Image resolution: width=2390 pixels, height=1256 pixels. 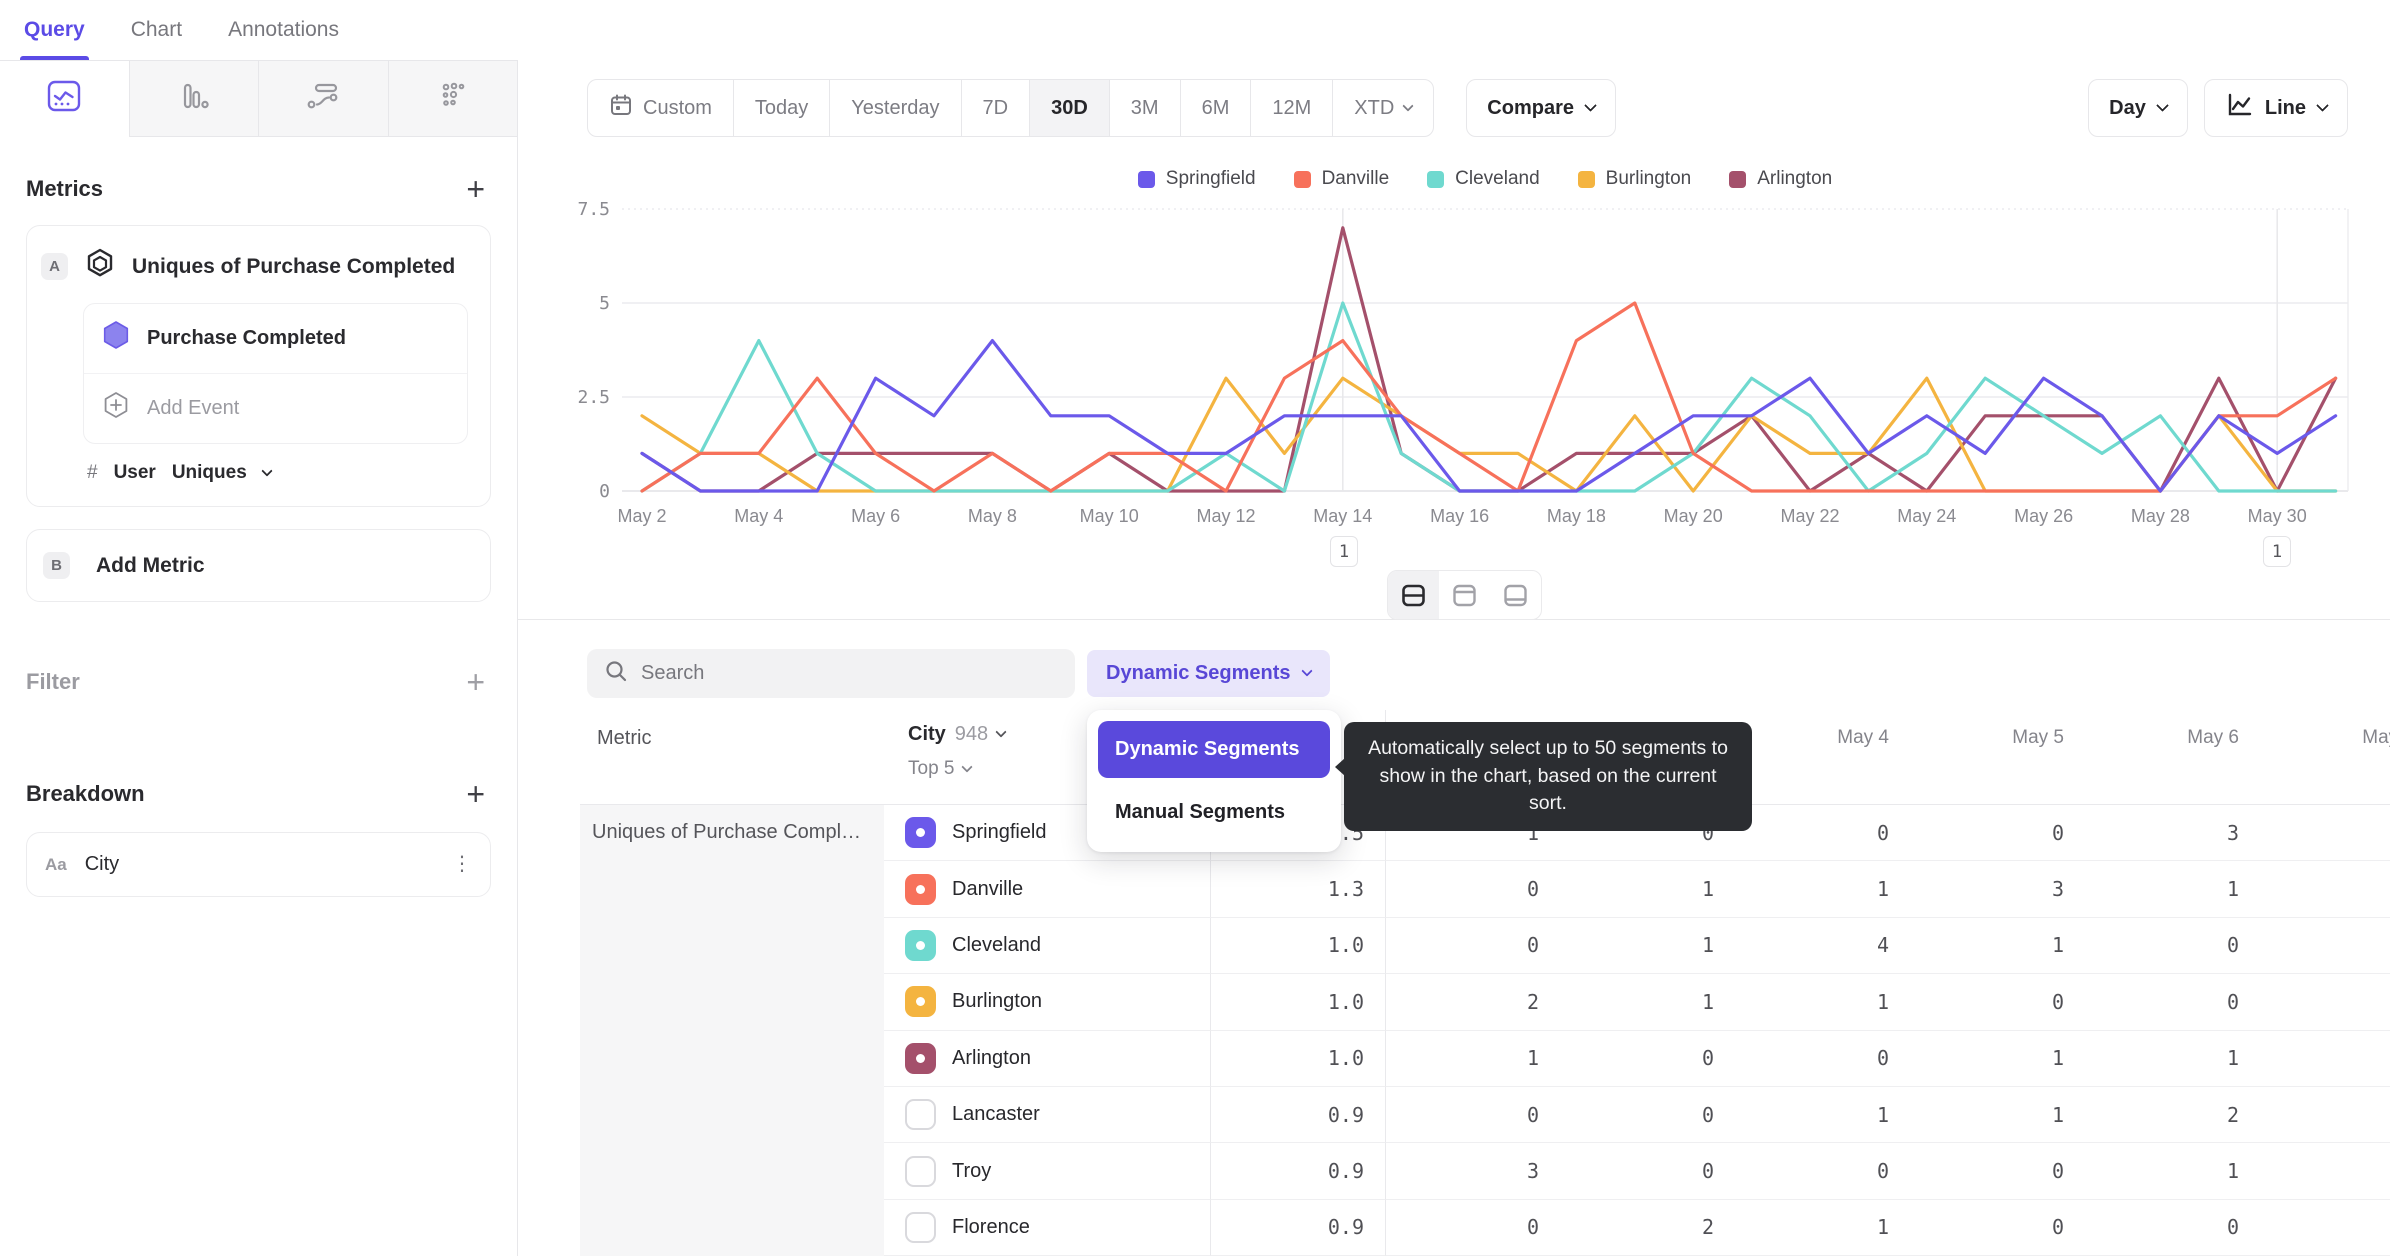 I want to click on range-label: 30D, so click(x=1069, y=107).